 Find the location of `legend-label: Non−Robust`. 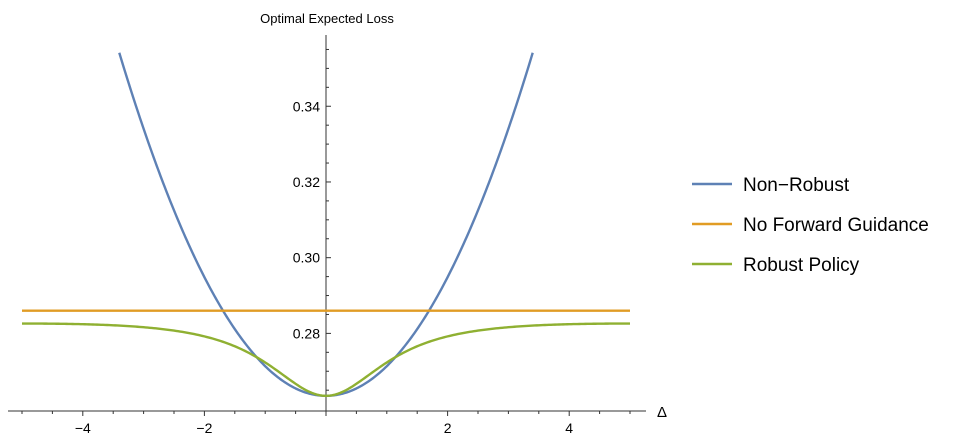

legend-label: Non−Robust is located at coordinates (796, 185).